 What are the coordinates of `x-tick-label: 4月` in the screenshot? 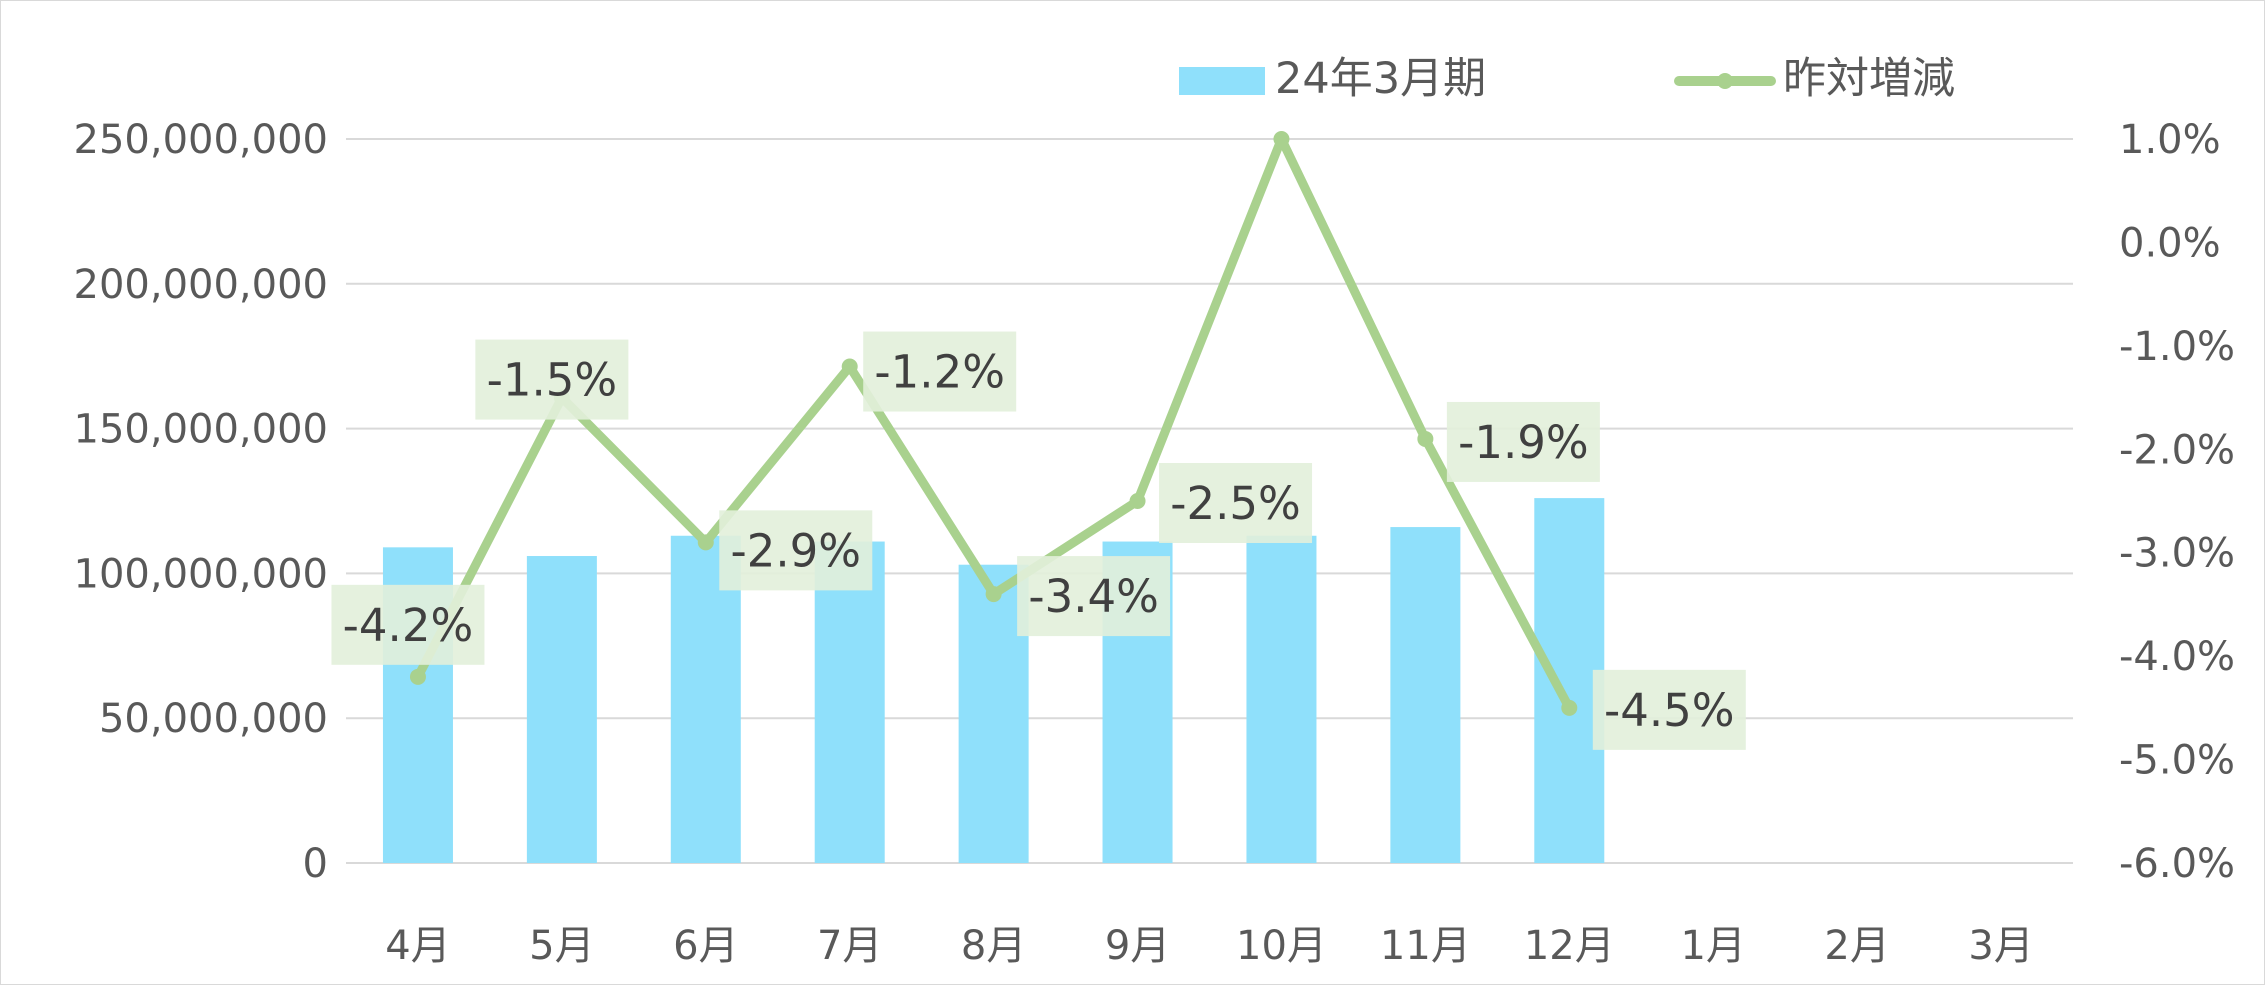 It's located at (417, 946).